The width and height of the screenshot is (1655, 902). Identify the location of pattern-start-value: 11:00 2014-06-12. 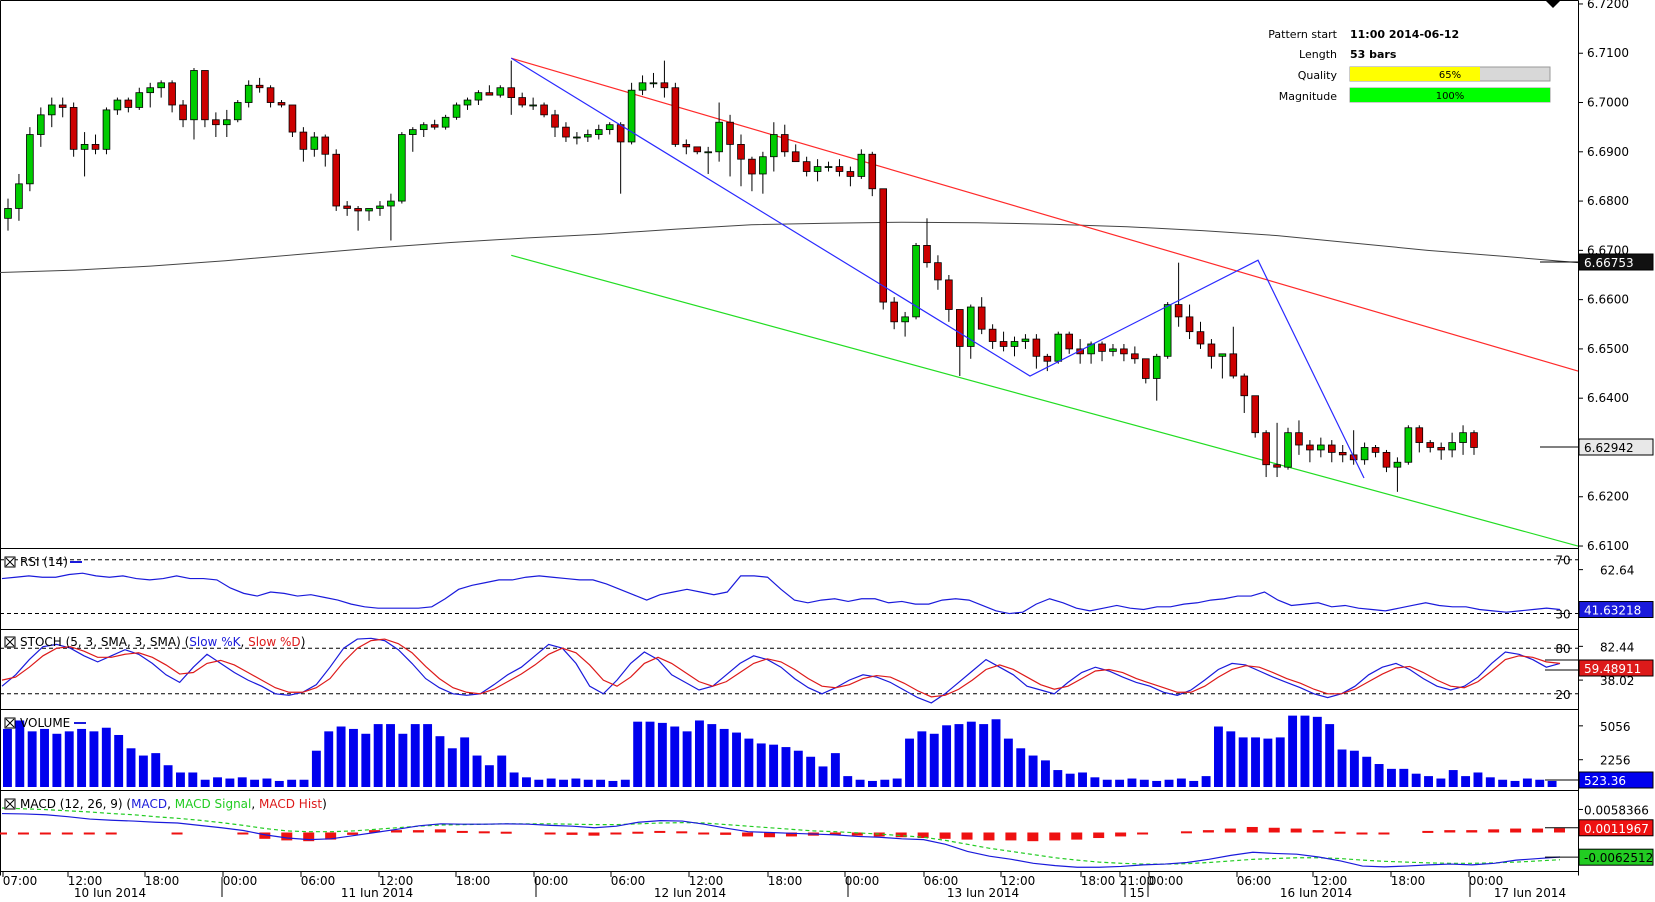
(1404, 34).